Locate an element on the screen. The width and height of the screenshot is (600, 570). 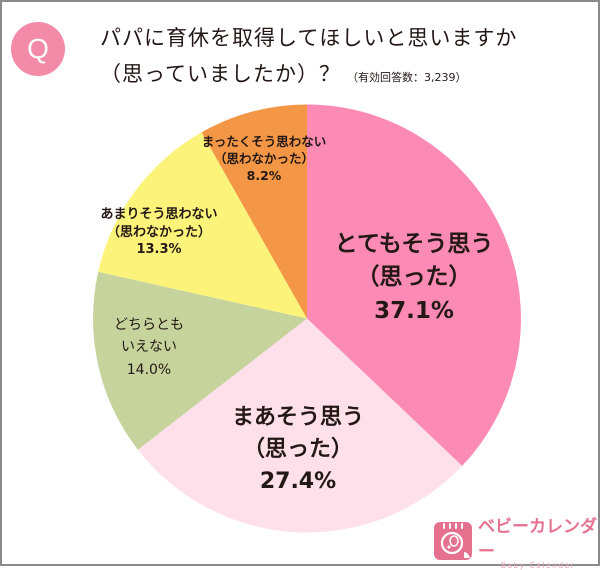
brand-name-jp: ベビーカレンダー is located at coordinates (537, 539).